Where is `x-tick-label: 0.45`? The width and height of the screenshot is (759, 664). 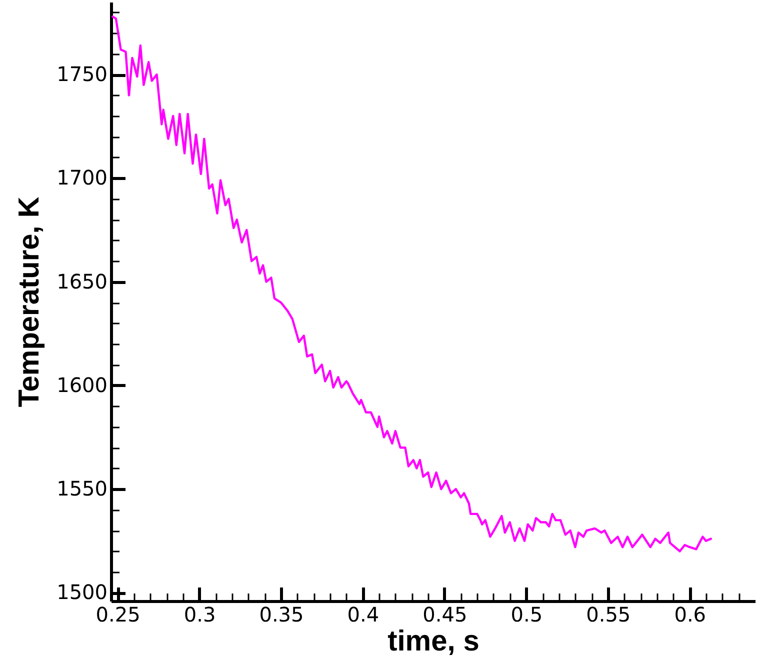 x-tick-label: 0.45 is located at coordinates (445, 614).